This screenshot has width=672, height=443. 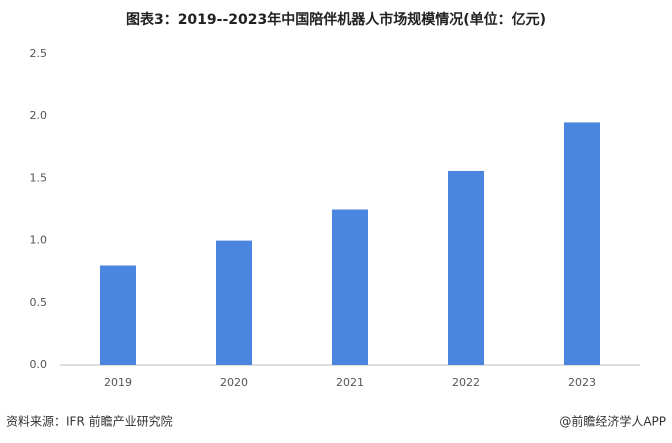 What do you see at coordinates (39, 115) in the screenshot?
I see `y-tick-label: 2.0` at bounding box center [39, 115].